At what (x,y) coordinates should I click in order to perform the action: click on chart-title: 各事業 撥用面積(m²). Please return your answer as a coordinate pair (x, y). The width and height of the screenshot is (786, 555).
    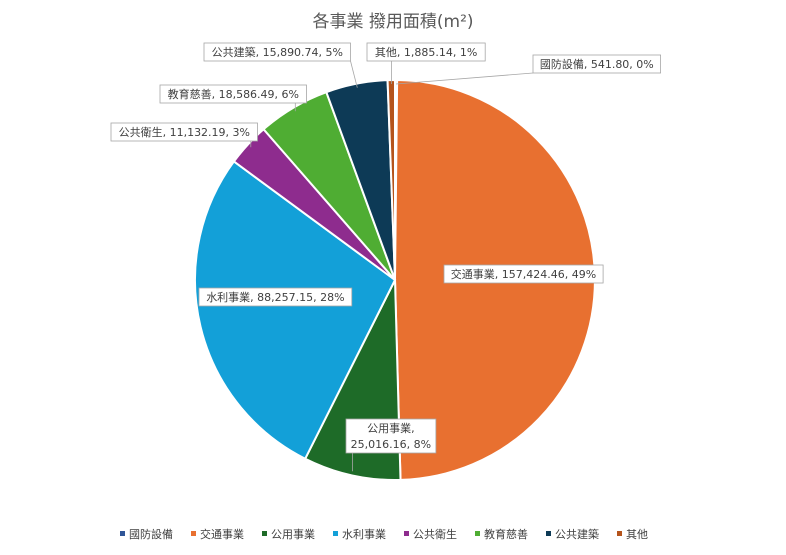
    Looking at the image, I should click on (392, 22).